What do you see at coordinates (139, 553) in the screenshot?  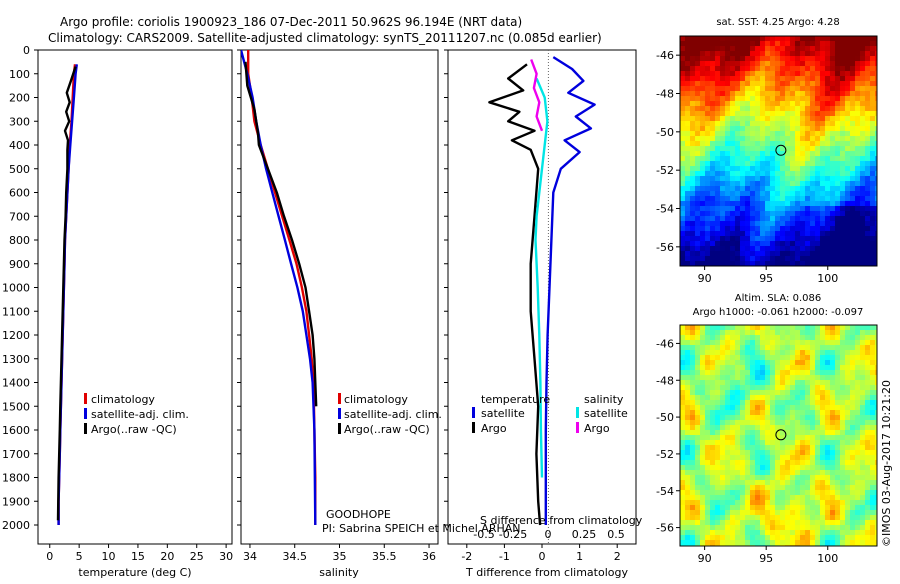 I see `temperature-x-axis: 0 5 10 15 20 25 30` at bounding box center [139, 553].